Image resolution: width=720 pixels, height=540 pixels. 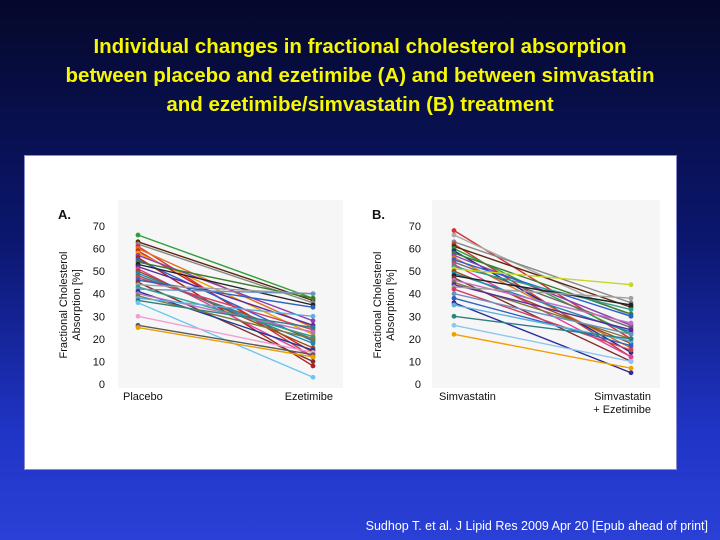 What do you see at coordinates (309, 397) in the screenshot?
I see `x-category-label: Ezetimibe` at bounding box center [309, 397].